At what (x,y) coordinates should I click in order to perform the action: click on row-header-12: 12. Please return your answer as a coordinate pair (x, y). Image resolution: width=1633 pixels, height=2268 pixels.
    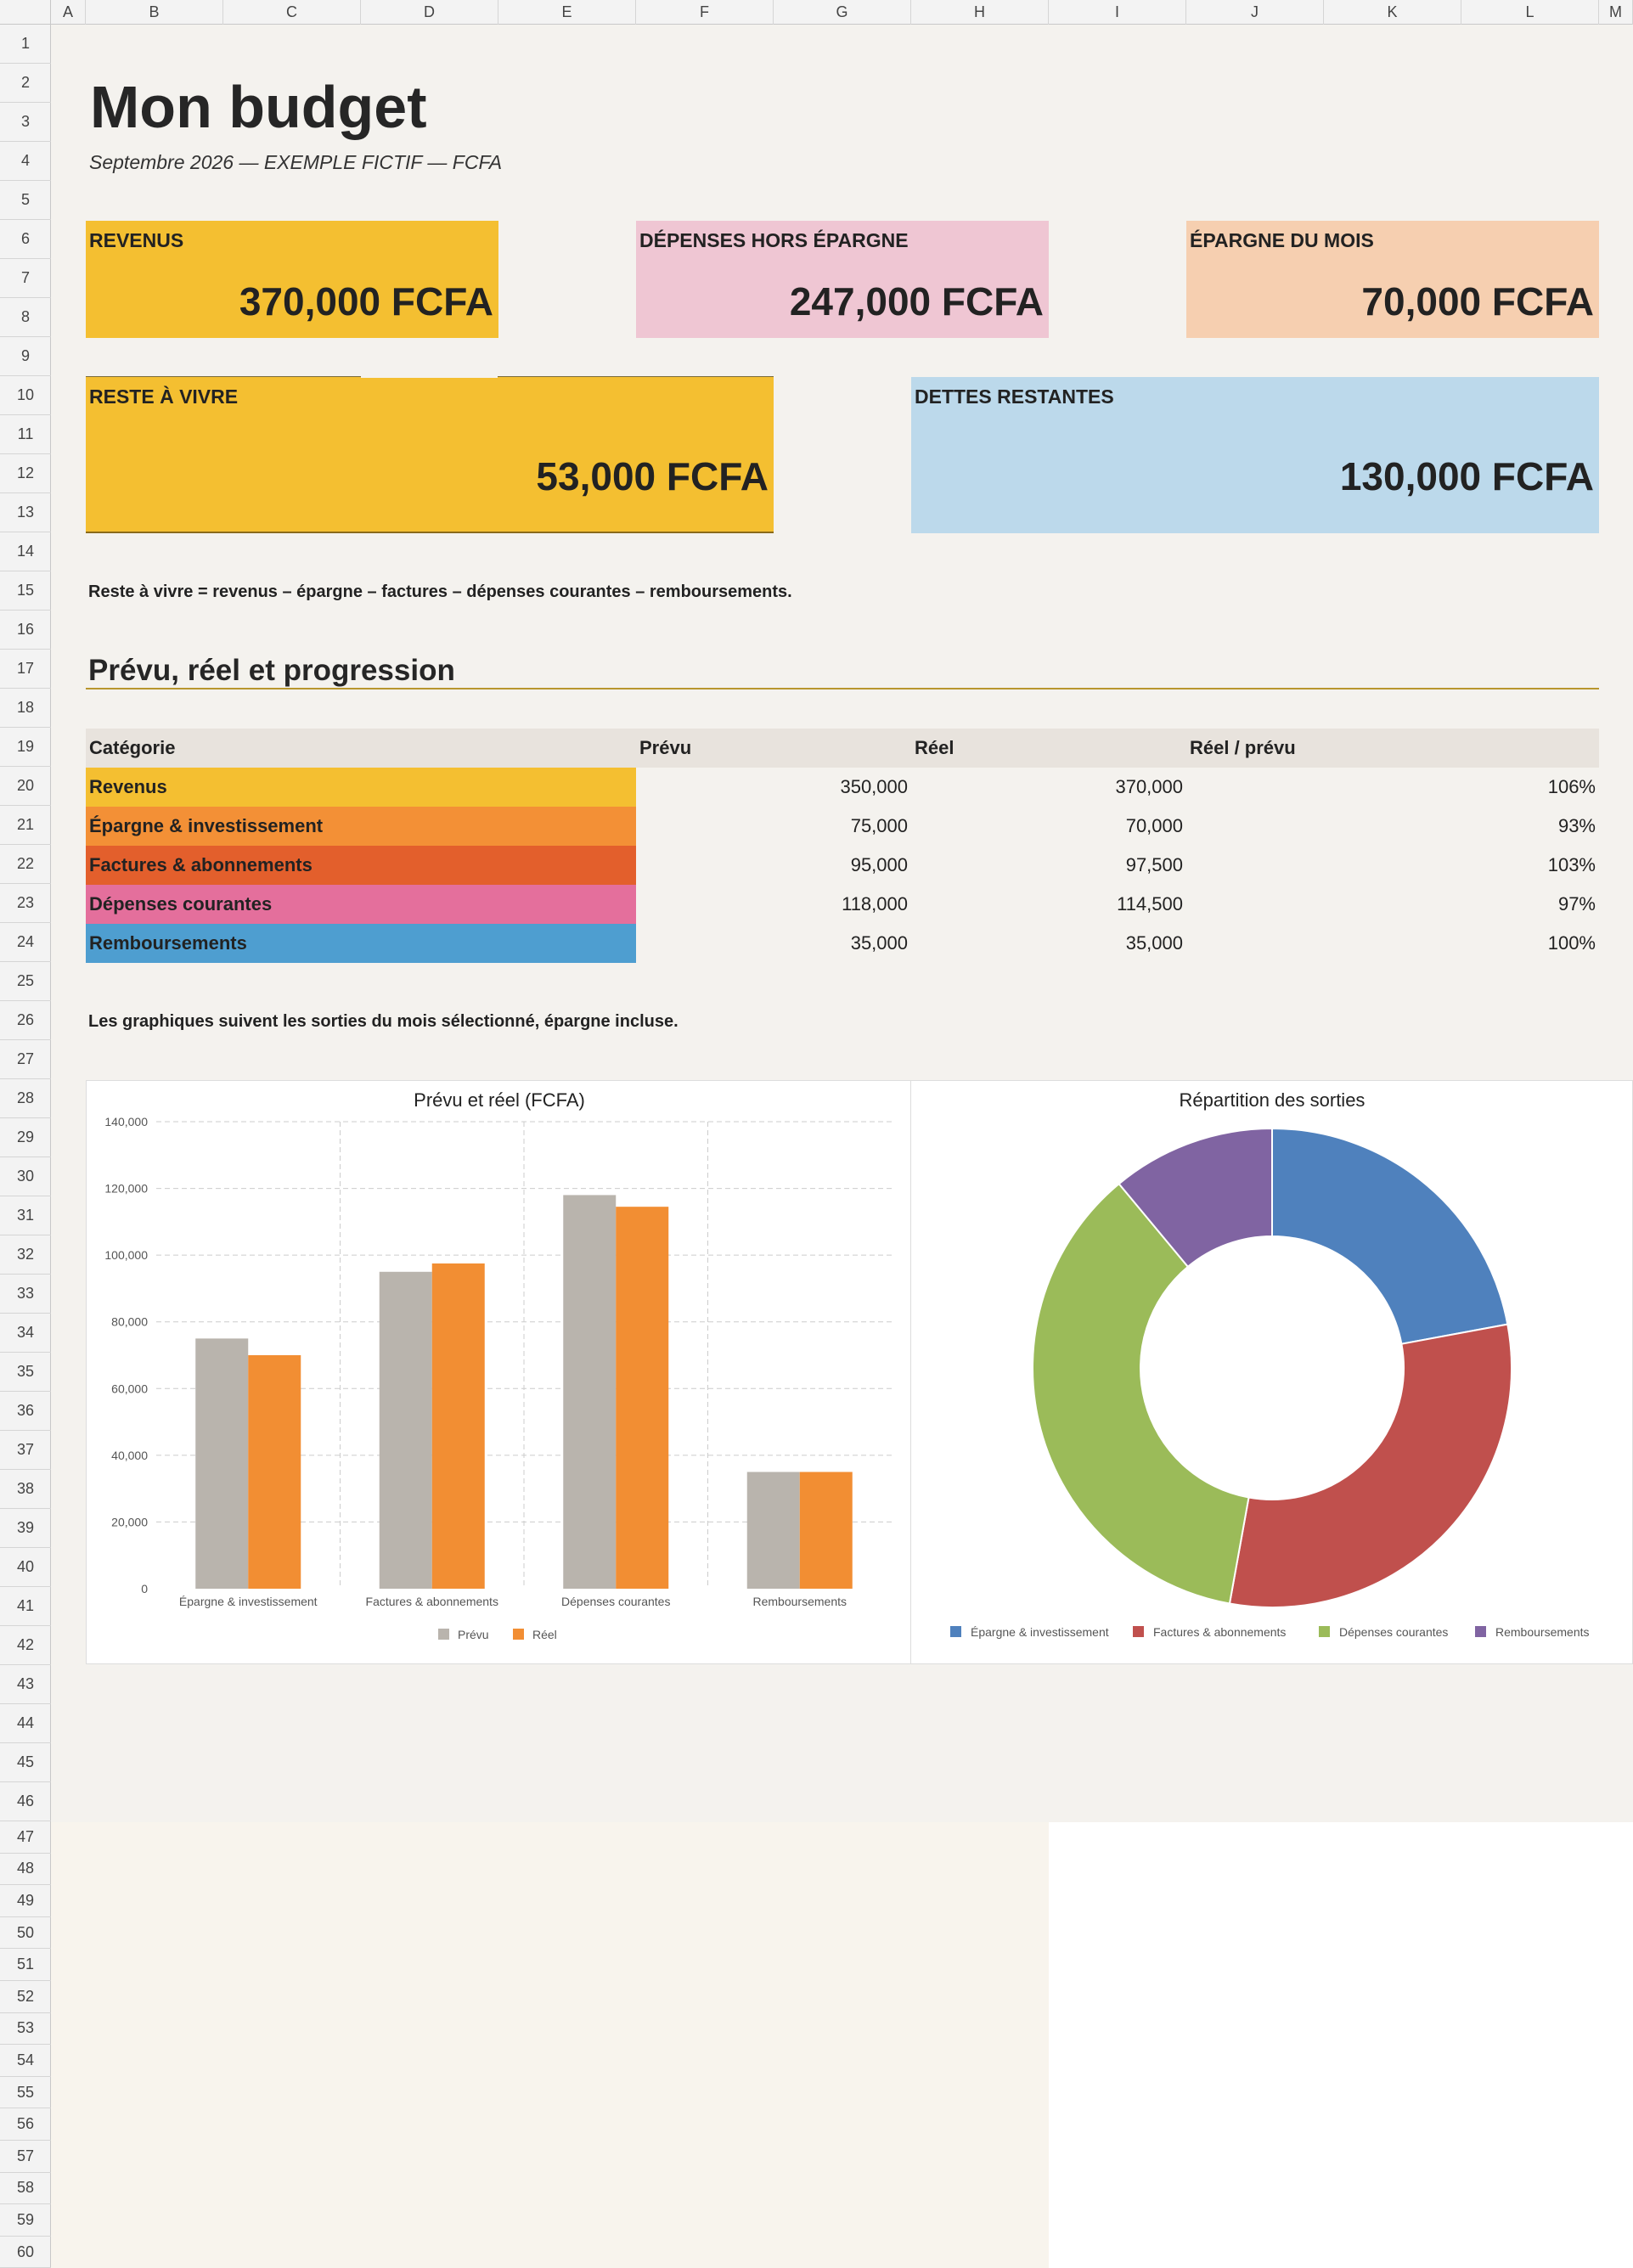
    Looking at the image, I should click on (25, 473).